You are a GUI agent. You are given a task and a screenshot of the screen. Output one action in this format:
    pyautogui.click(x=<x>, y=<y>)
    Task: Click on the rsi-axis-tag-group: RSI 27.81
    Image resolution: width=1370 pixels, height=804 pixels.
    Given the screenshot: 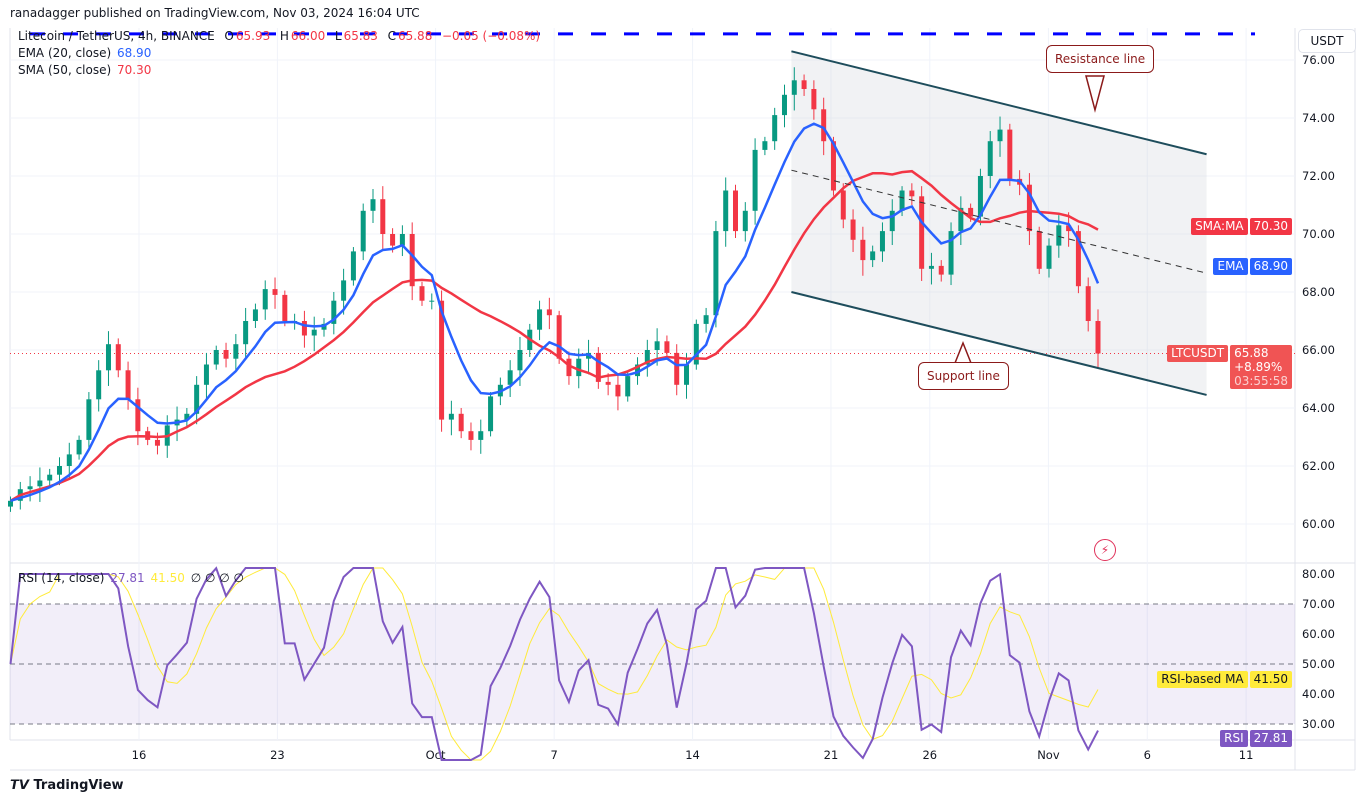 What is the action you would take?
    pyautogui.click(x=1256, y=738)
    